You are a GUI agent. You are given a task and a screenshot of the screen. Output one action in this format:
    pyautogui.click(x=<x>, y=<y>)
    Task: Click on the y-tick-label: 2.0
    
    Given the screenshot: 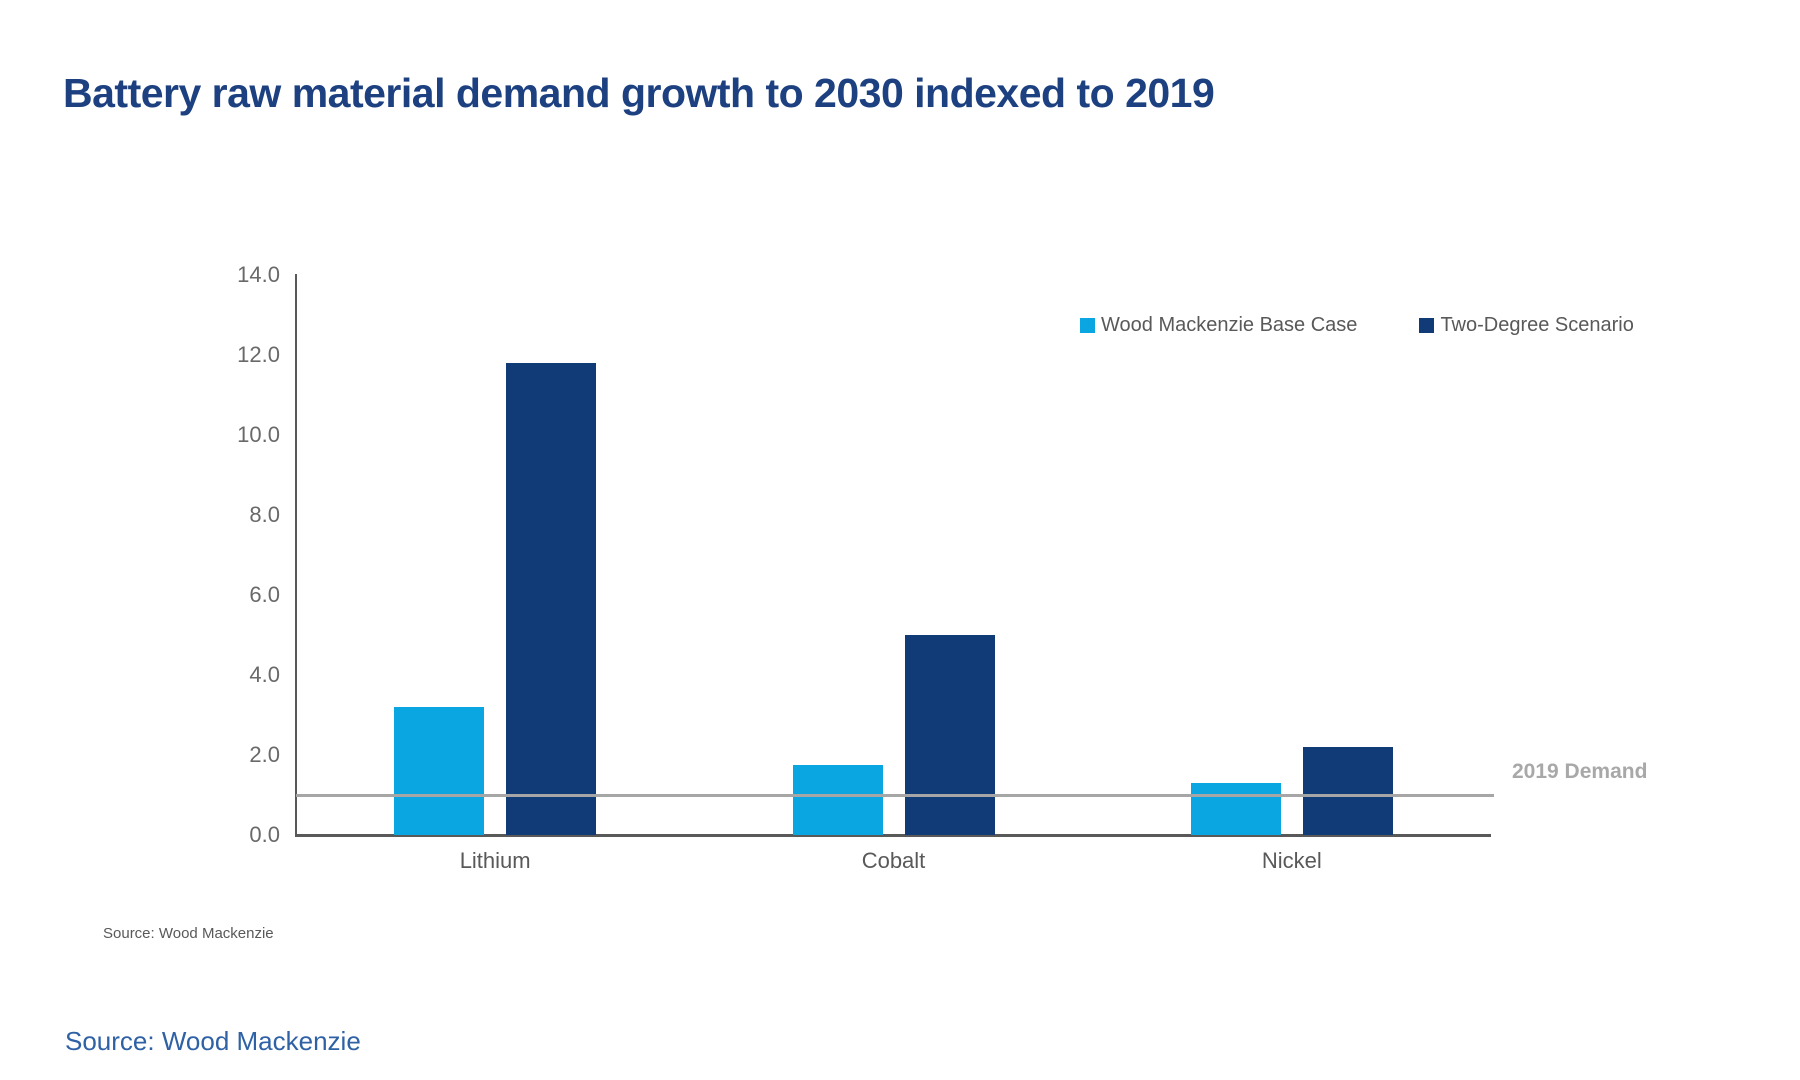 What is the action you would take?
    pyautogui.click(x=264, y=754)
    